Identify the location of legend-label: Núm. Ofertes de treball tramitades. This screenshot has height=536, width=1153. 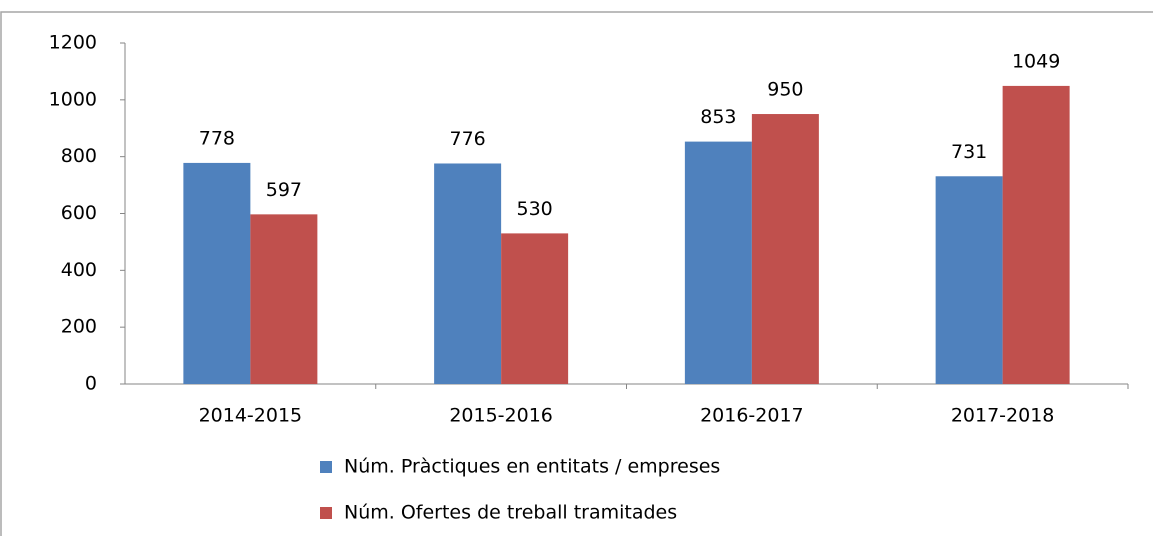
(510, 513).